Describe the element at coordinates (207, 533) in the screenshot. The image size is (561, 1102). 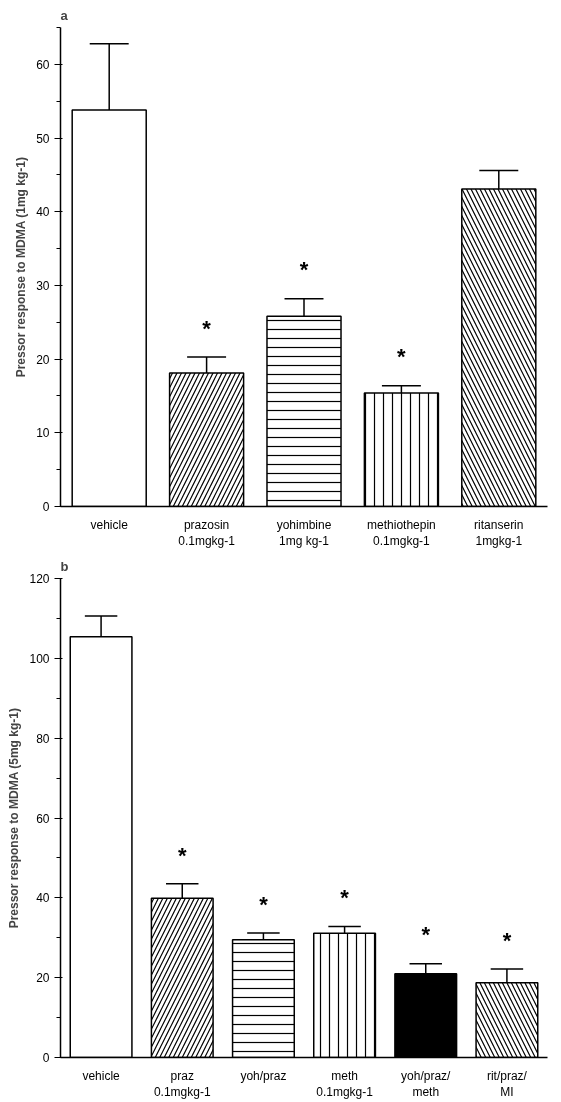
I see `x-tick-label: prazosin 0.1mgkg-1` at that location.